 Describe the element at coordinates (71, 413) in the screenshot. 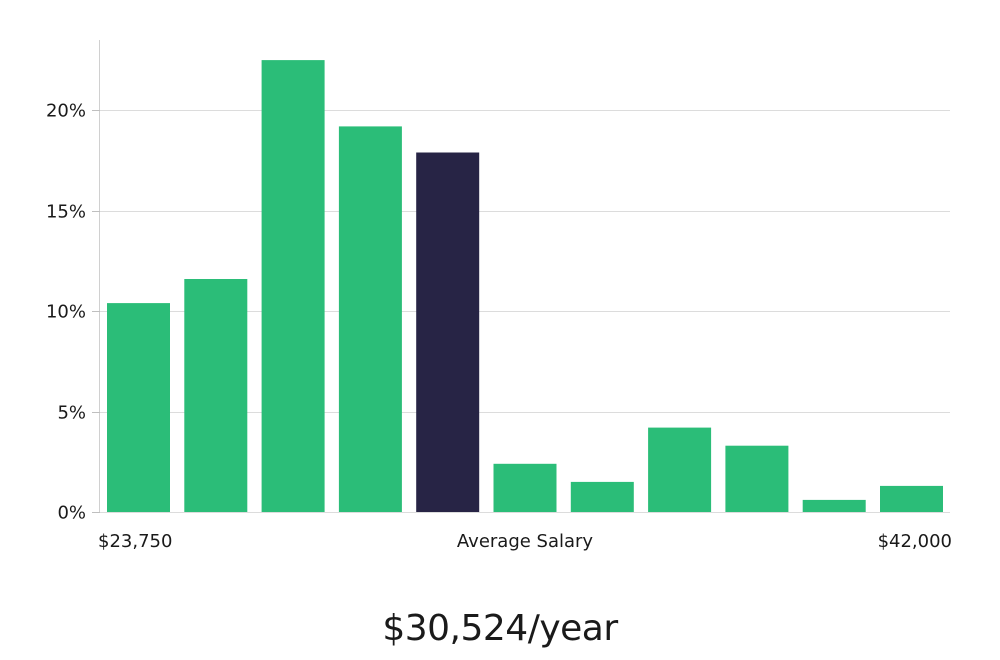

I see `y-tick-label: 5%` at that location.